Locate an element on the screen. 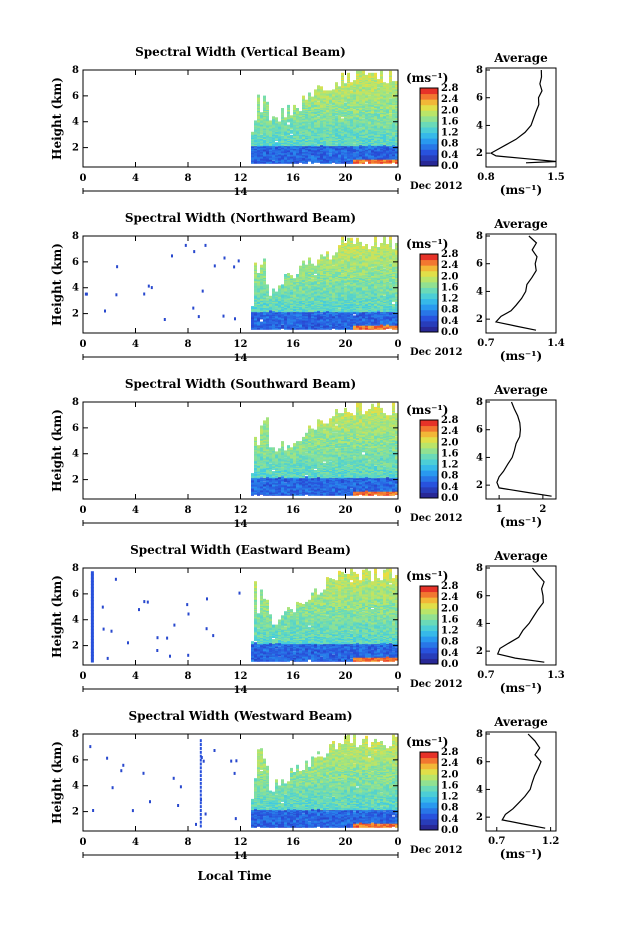 This screenshot has width=619, height=933. month-label: Dec 2012 is located at coordinates (436, 186).